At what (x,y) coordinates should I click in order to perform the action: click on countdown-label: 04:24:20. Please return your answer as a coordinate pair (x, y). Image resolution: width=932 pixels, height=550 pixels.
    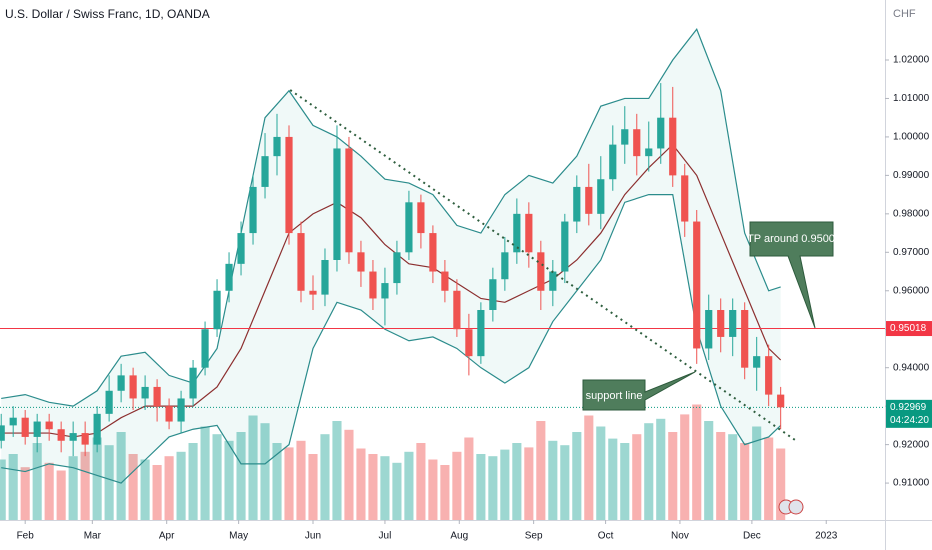
    Looking at the image, I should click on (909, 420).